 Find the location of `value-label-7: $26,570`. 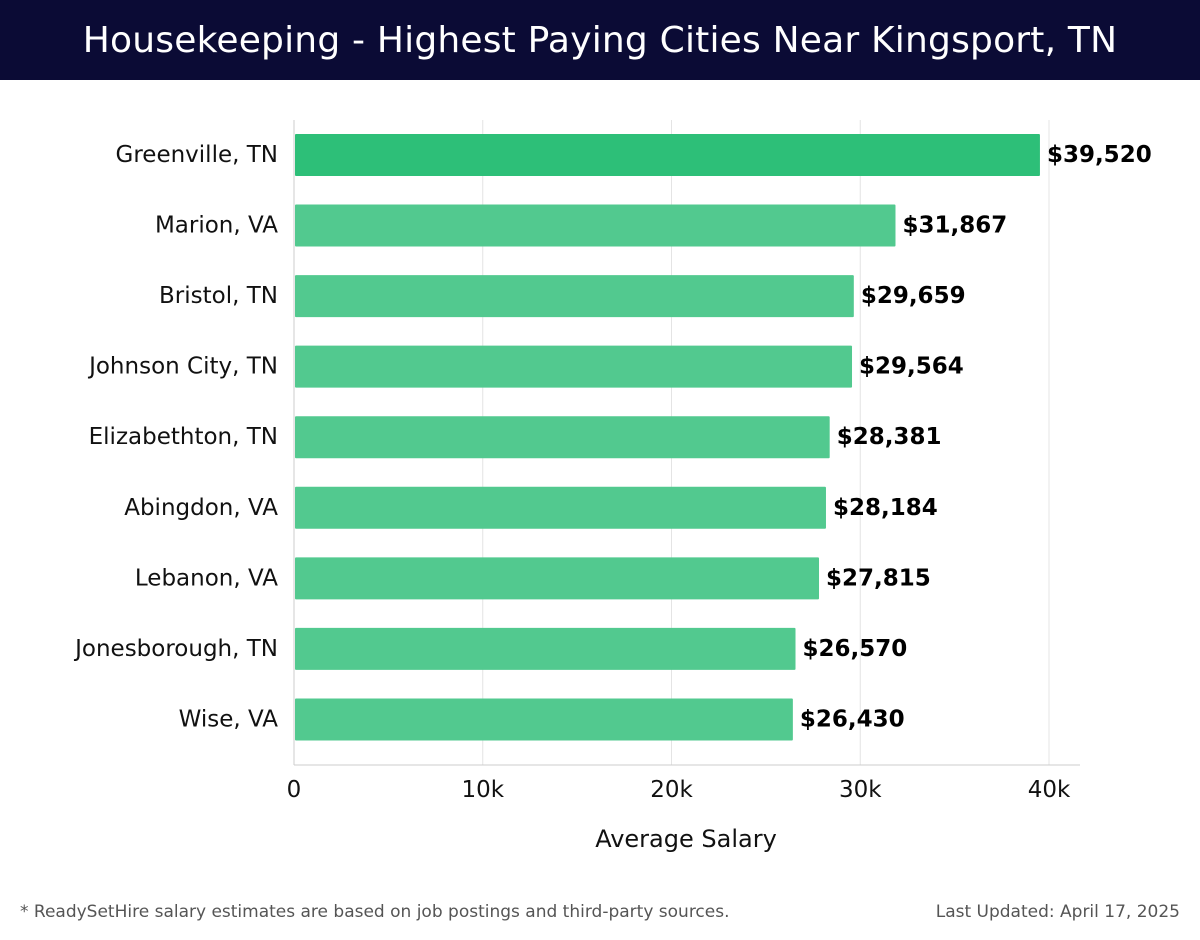

value-label-7: $26,570 is located at coordinates (855, 649).